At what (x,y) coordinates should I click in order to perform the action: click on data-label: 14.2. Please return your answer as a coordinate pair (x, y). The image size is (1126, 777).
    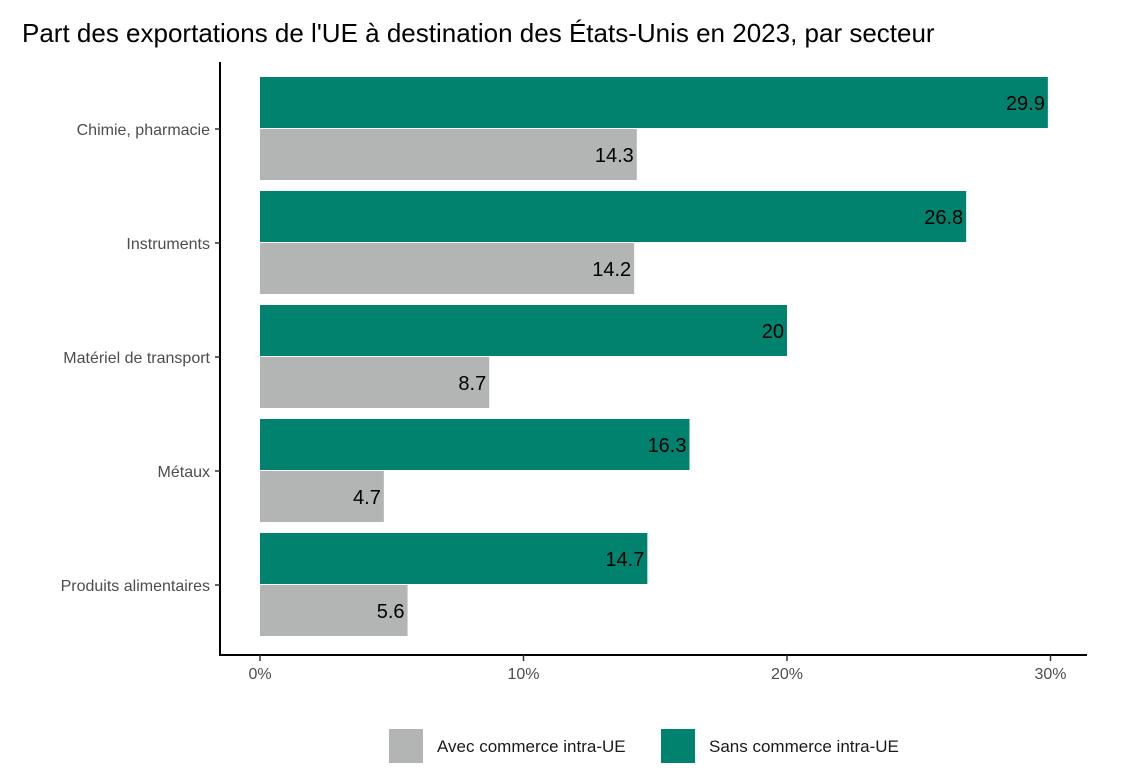
    Looking at the image, I should click on (611, 270).